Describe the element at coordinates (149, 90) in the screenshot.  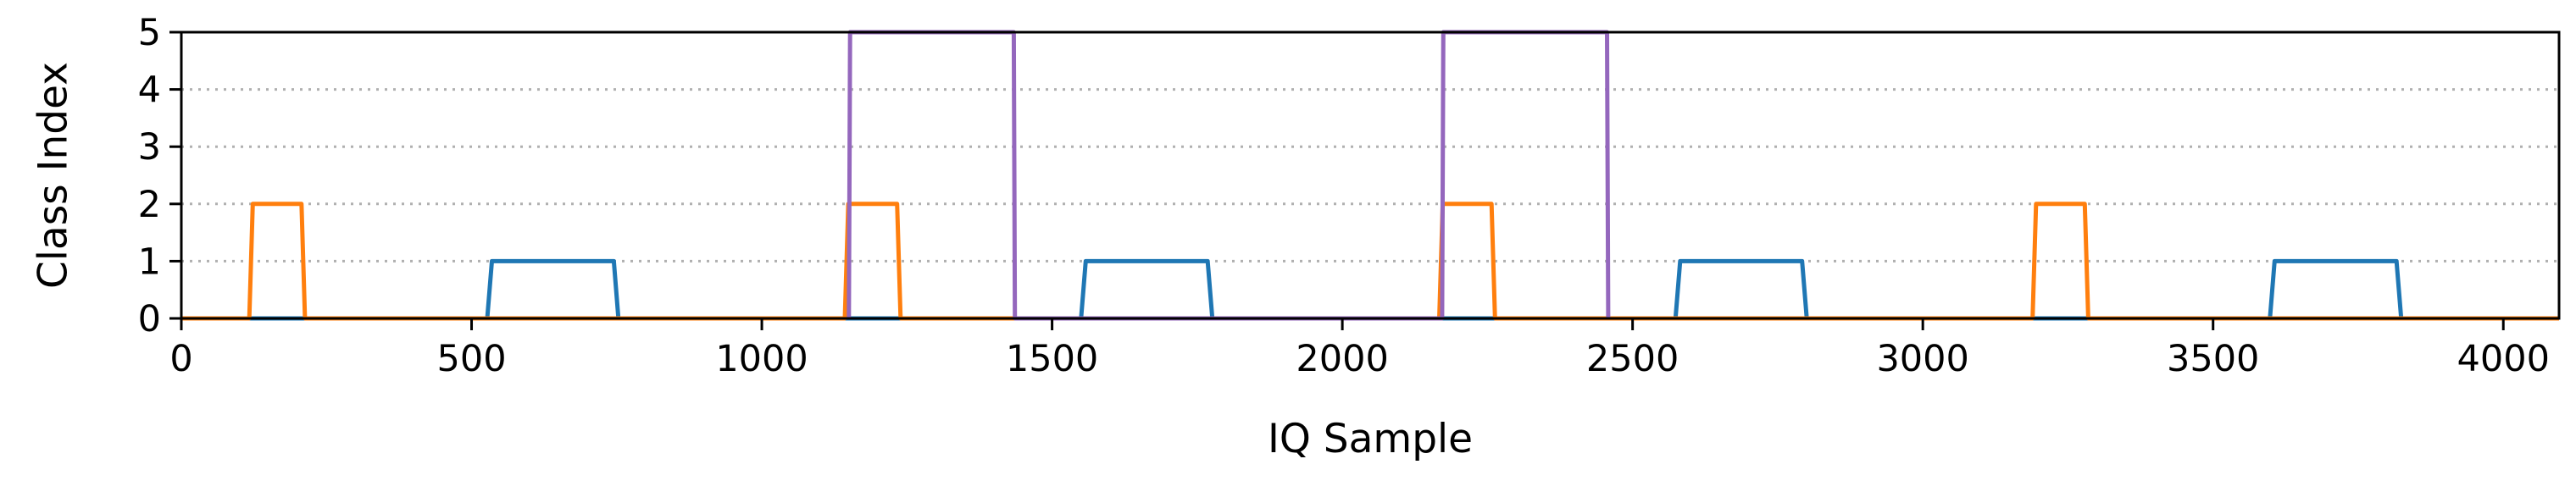
I see `y-tick-label-4: 4` at that location.